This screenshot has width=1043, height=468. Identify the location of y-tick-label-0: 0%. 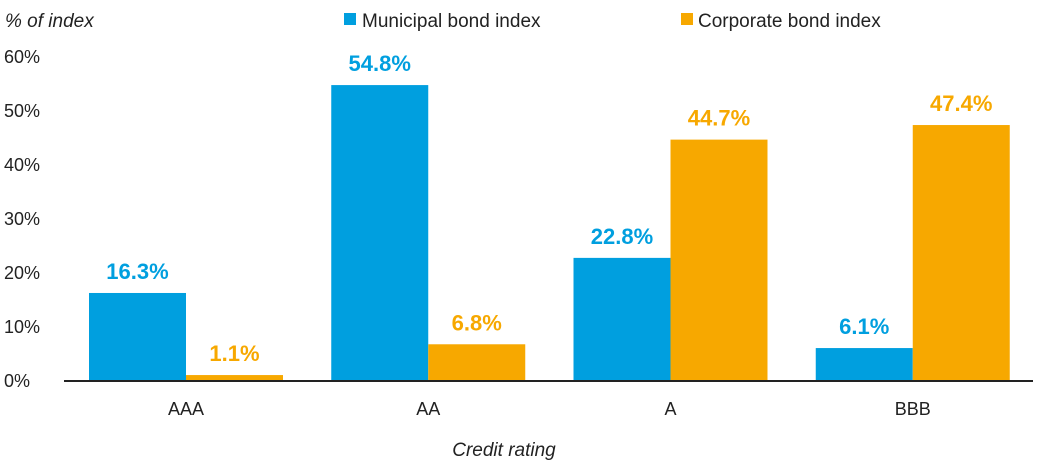
(17, 381).